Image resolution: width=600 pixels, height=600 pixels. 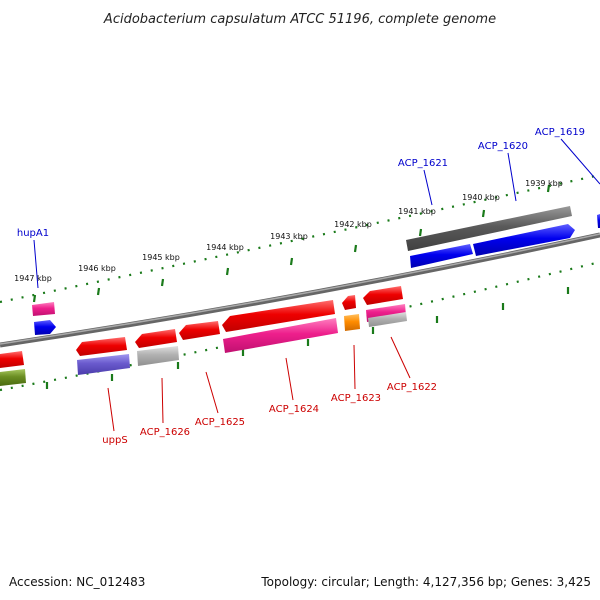 What do you see at coordinates (503, 146) in the screenshot?
I see `gene-label-acp1620: ACP_1620` at bounding box center [503, 146].